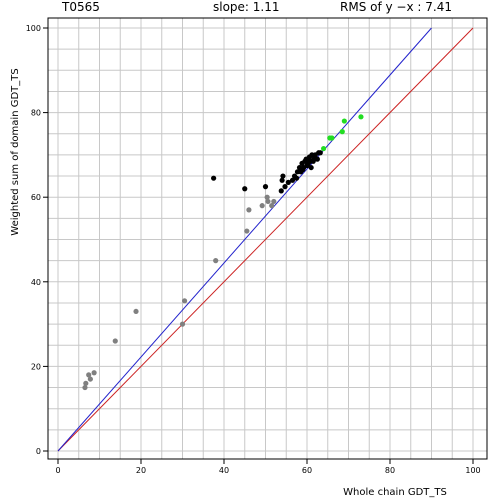 The height and width of the screenshot is (500, 500). What do you see at coordinates (37, 240) in the screenshot?
I see `y-ticks: 0 20 40 60 80 100` at bounding box center [37, 240].